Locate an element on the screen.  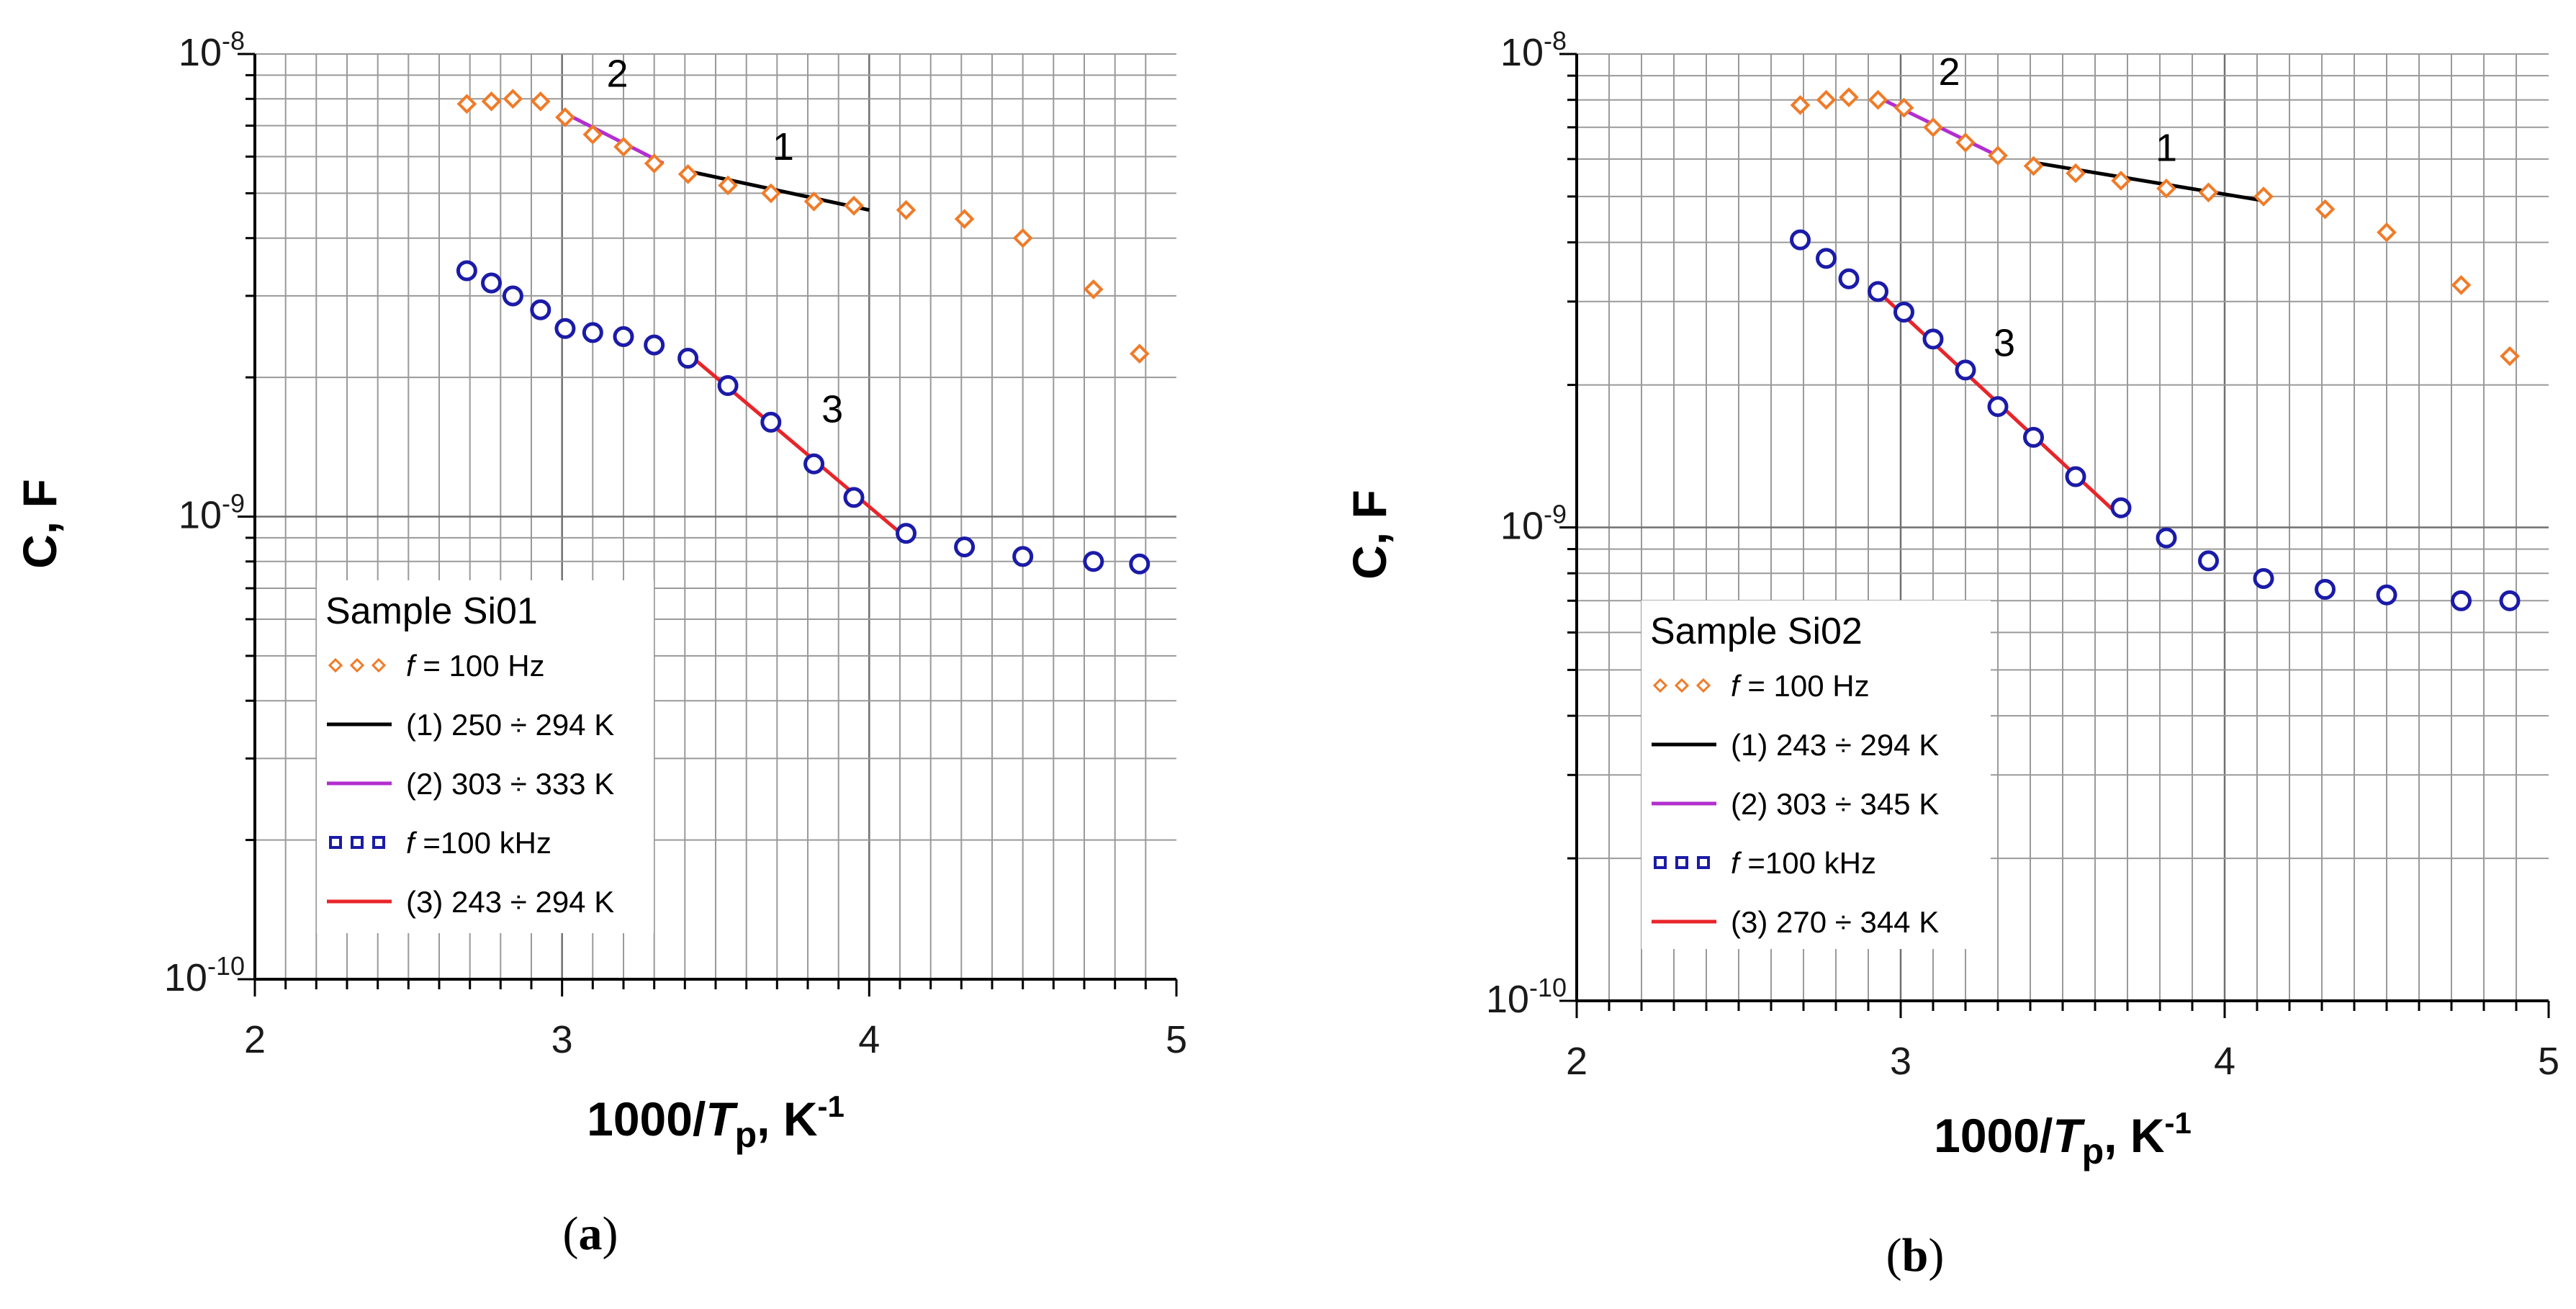
panel-caption: (a) is located at coordinates (590, 1234).